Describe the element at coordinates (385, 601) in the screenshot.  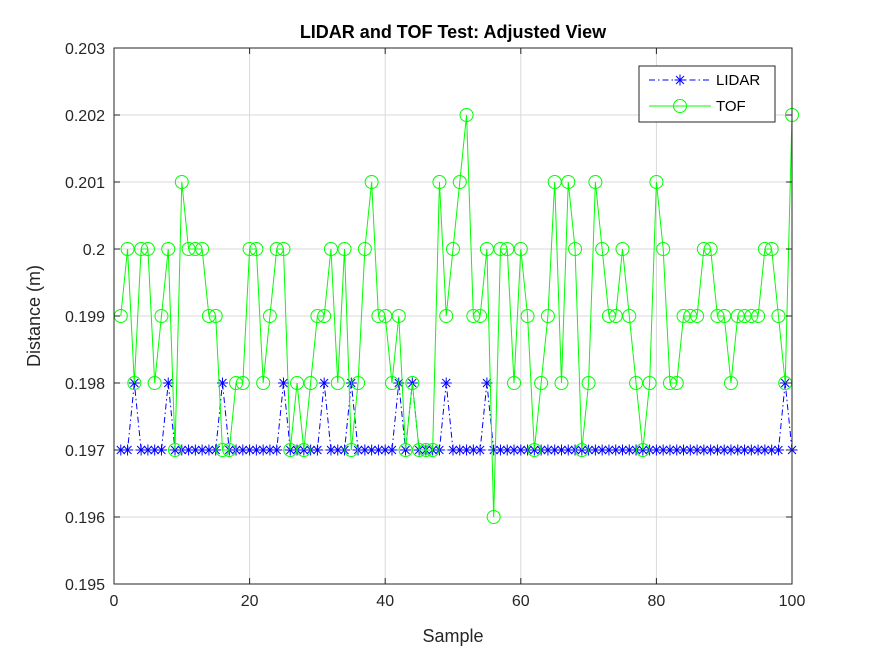
I see `x-tick-label: 40` at that location.